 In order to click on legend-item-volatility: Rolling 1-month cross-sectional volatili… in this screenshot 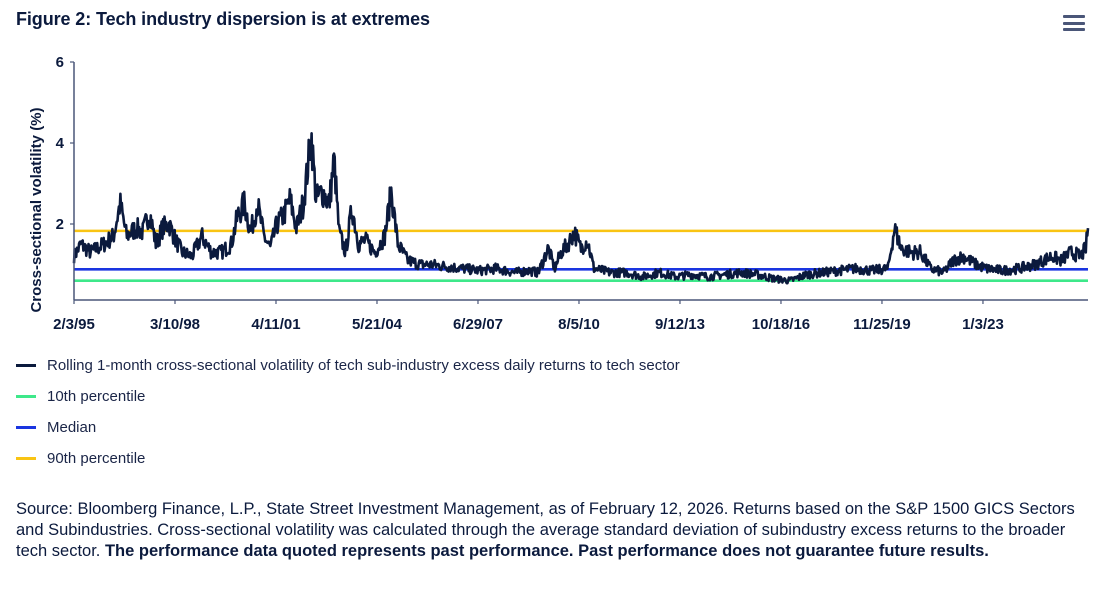, I will do `click(348, 365)`.